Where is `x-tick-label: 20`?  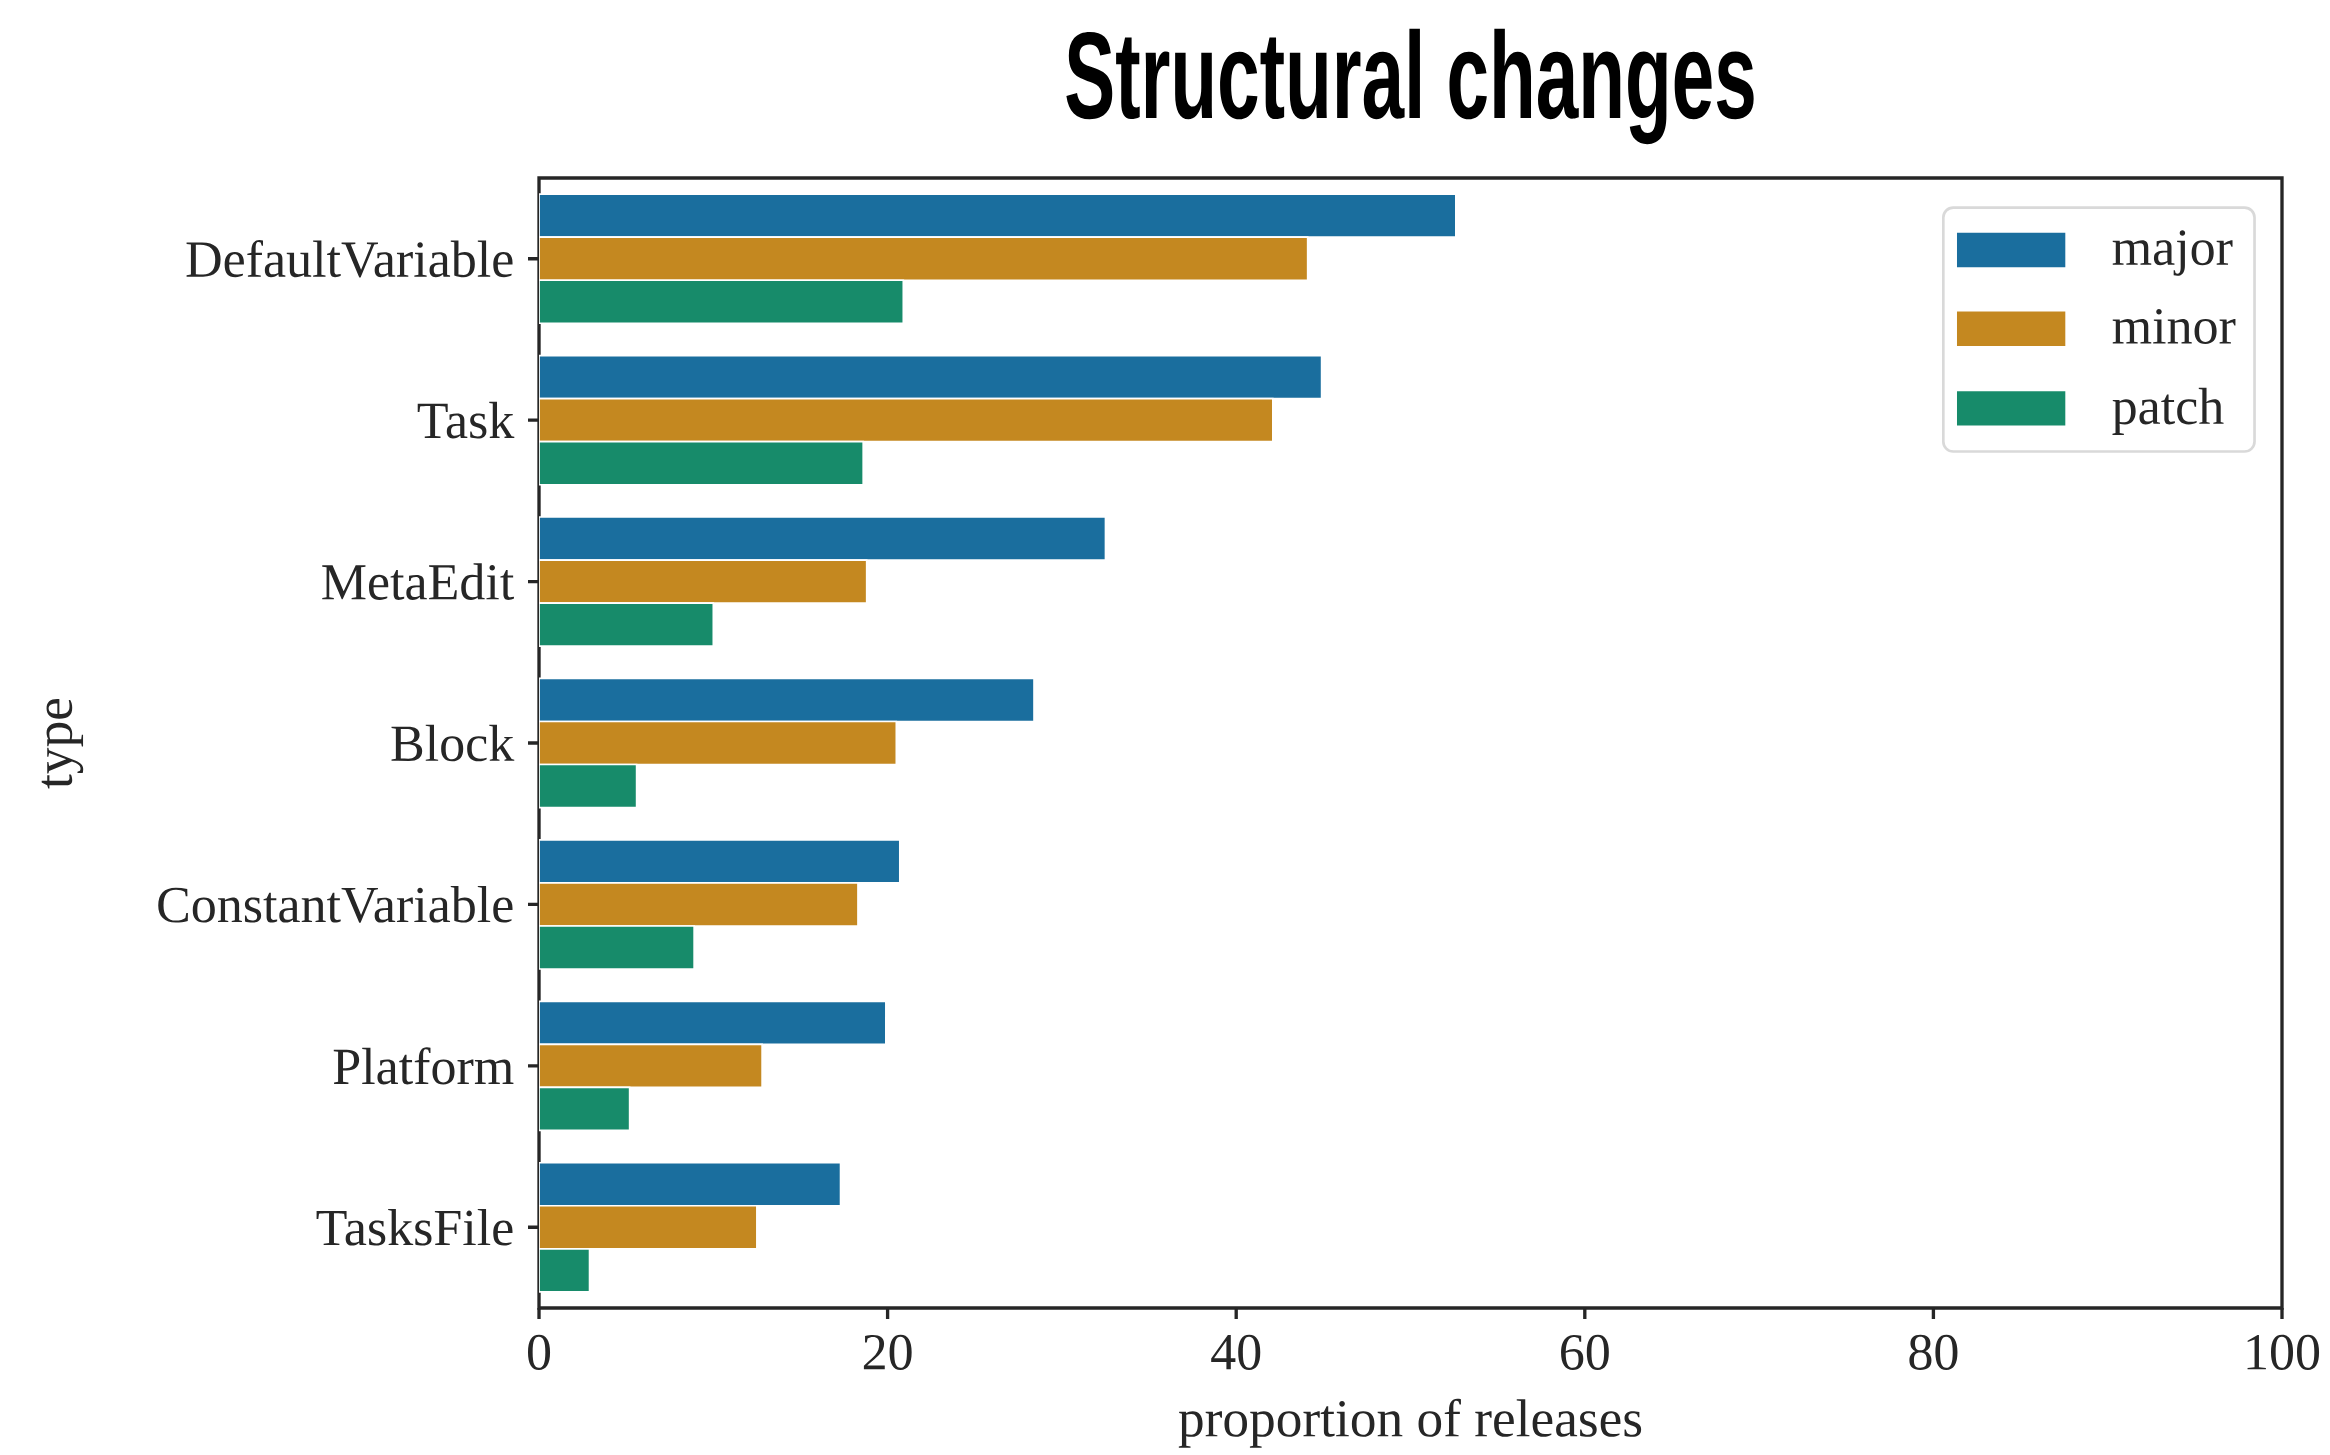 x-tick-label: 20 is located at coordinates (887, 1352).